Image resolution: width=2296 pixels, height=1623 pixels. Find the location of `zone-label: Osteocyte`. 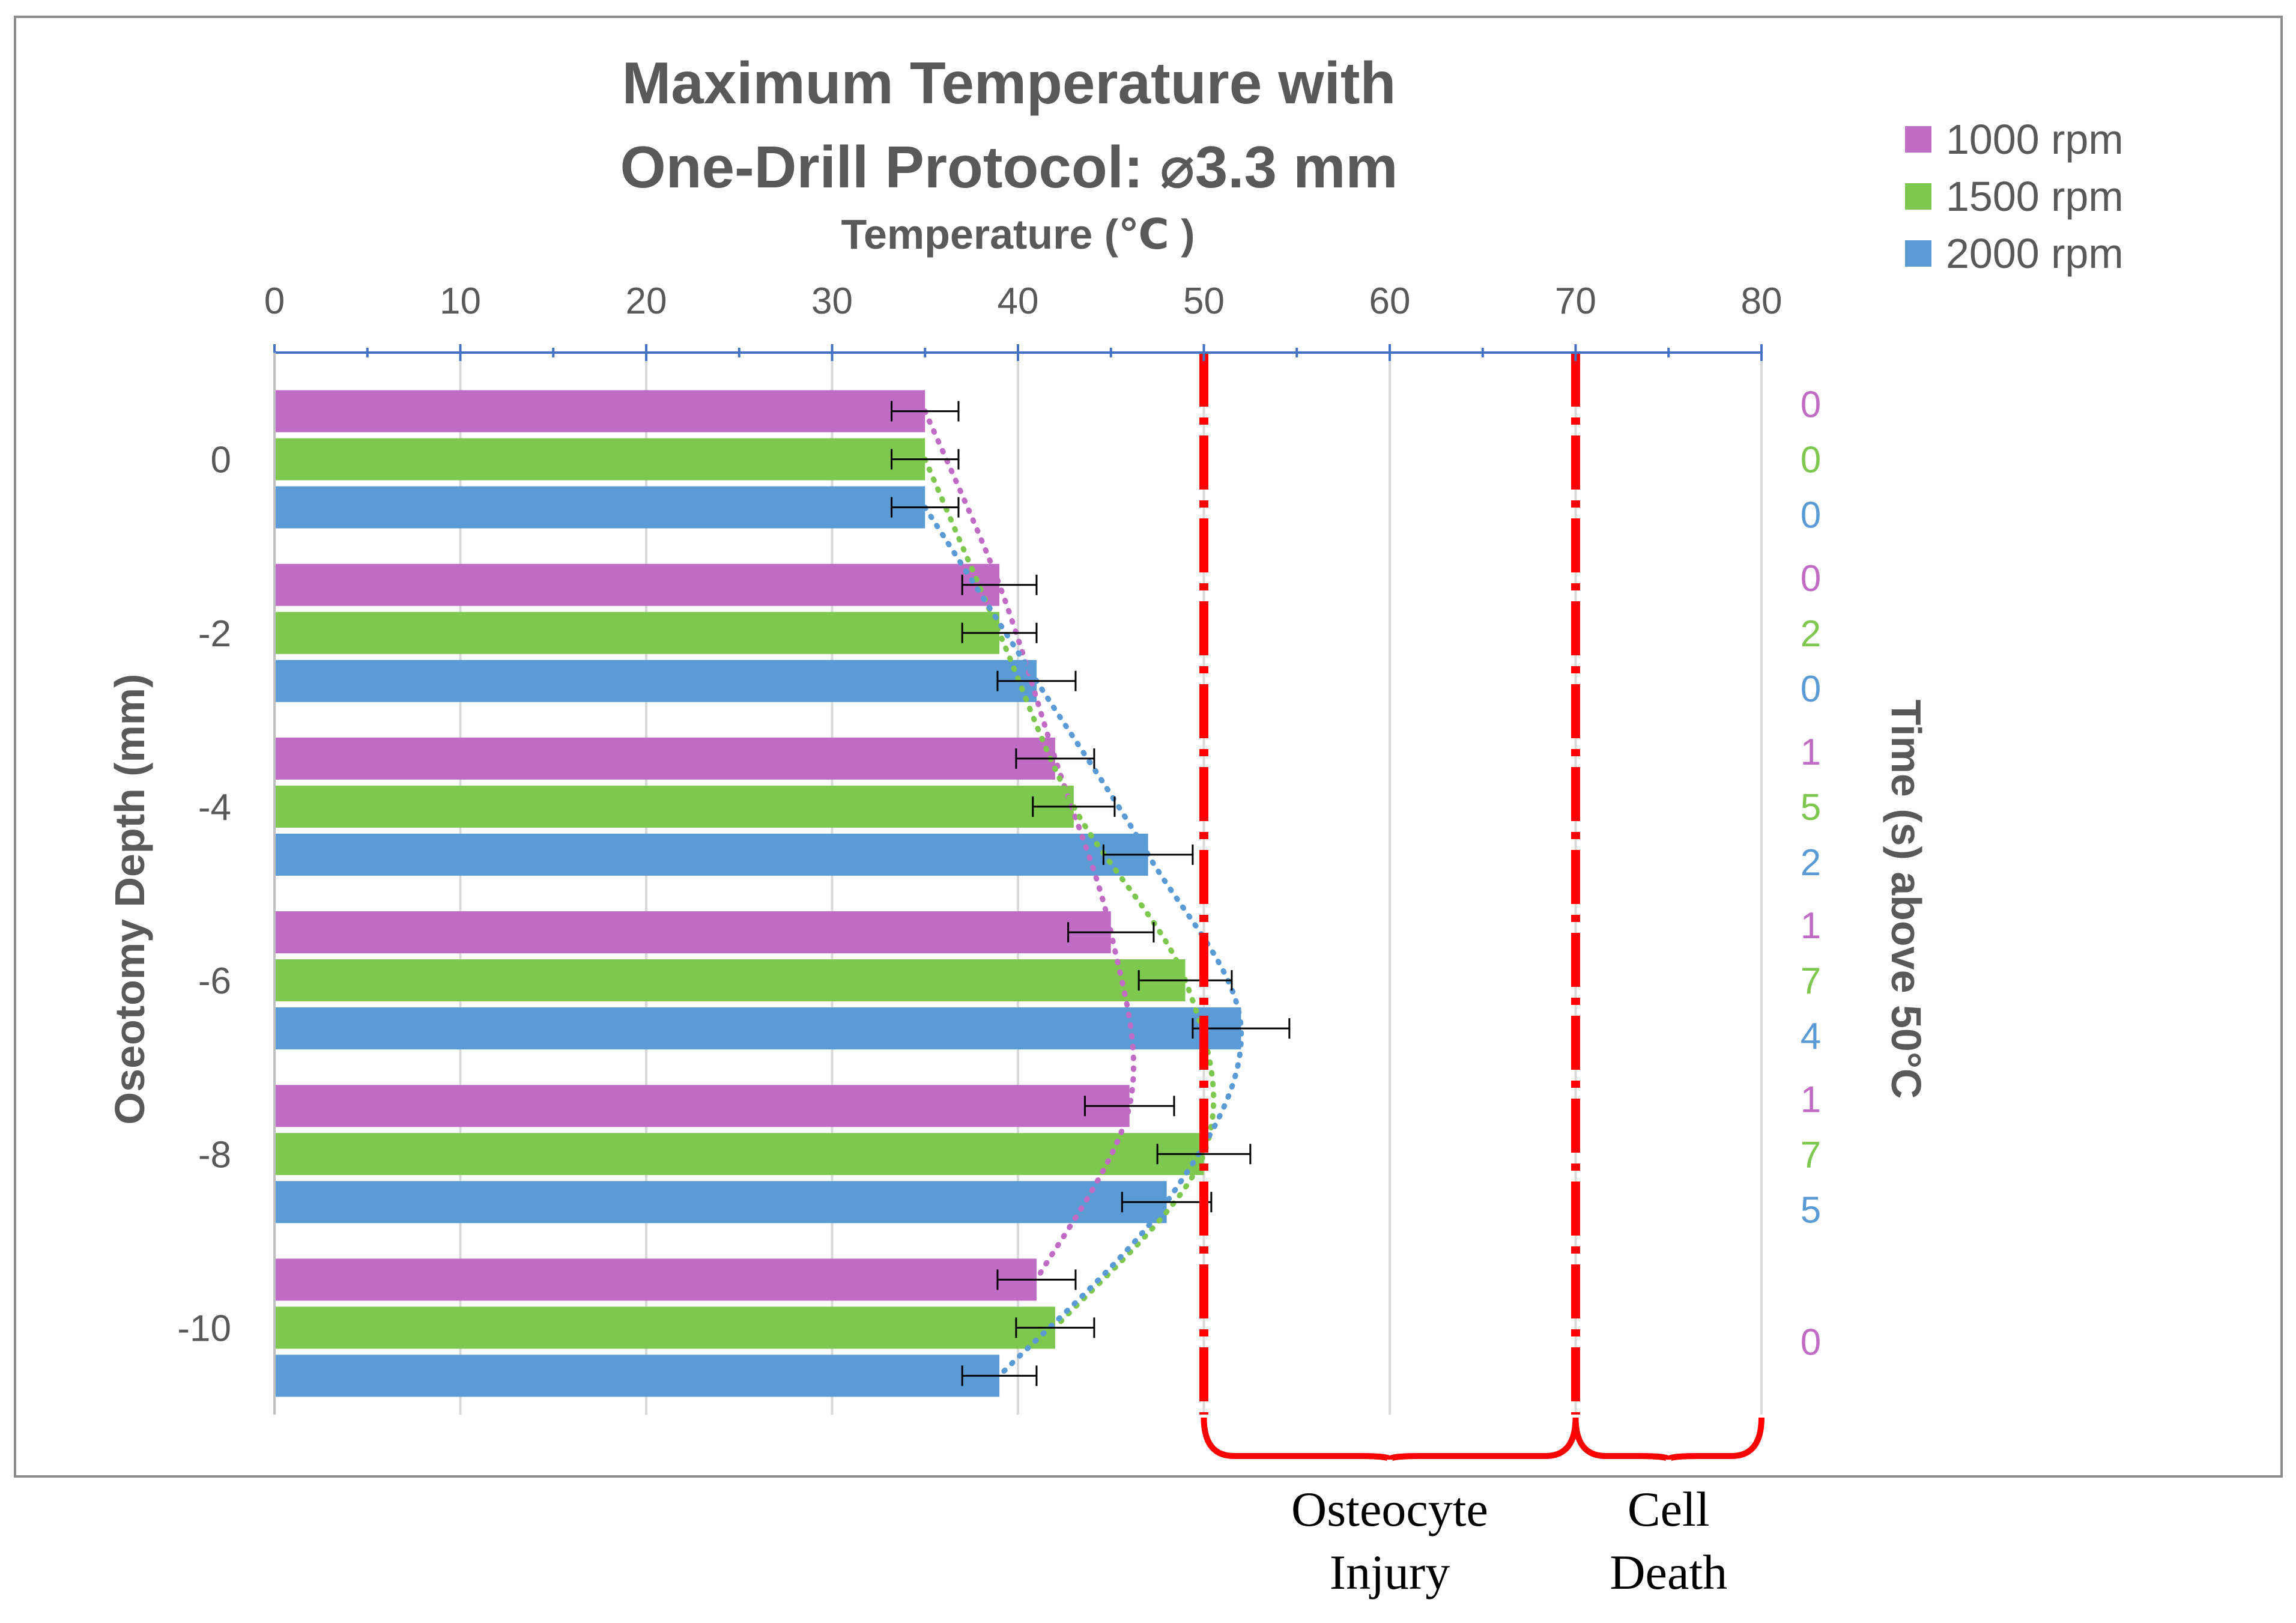

zone-label: Osteocyte is located at coordinates (1389, 1509).